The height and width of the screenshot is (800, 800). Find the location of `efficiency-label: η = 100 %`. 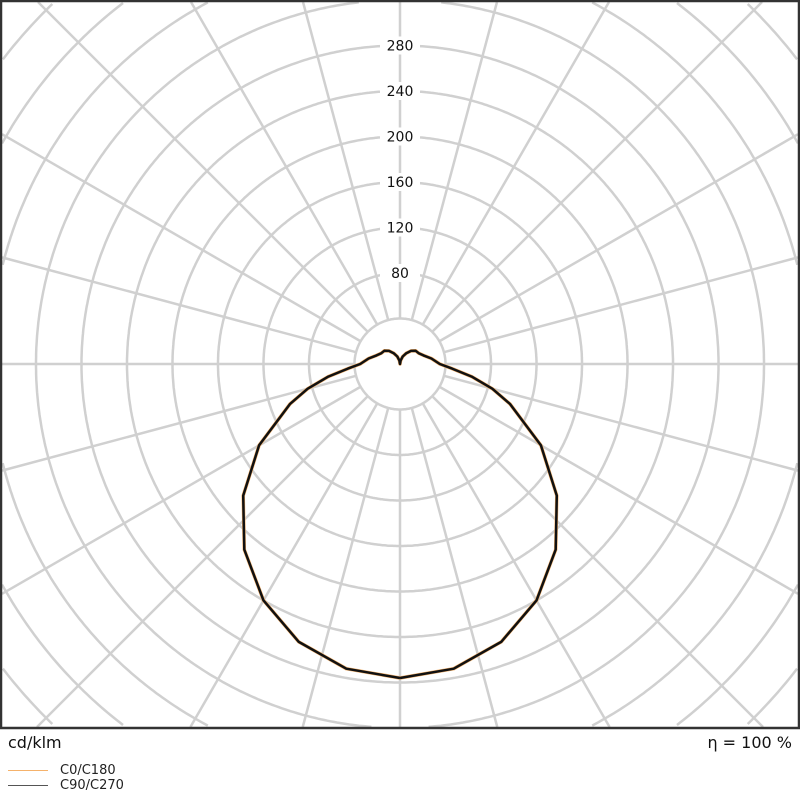

efficiency-label: η = 100 % is located at coordinates (749, 742).